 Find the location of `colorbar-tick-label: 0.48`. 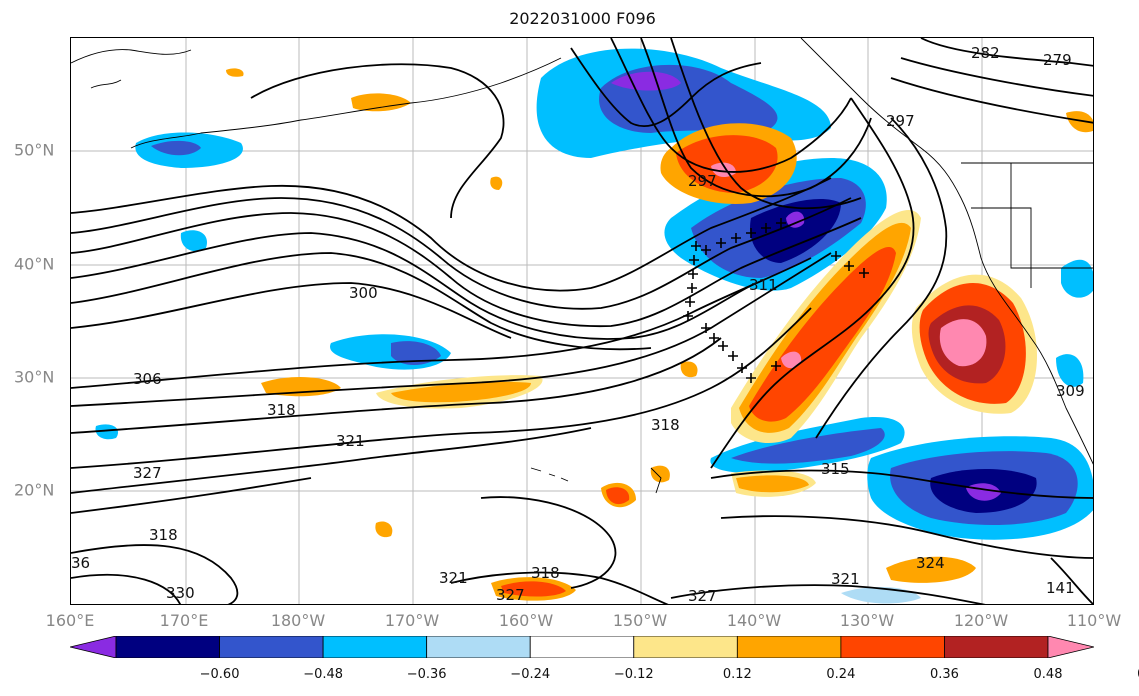

colorbar-tick-label: 0.48 is located at coordinates (1048, 674).